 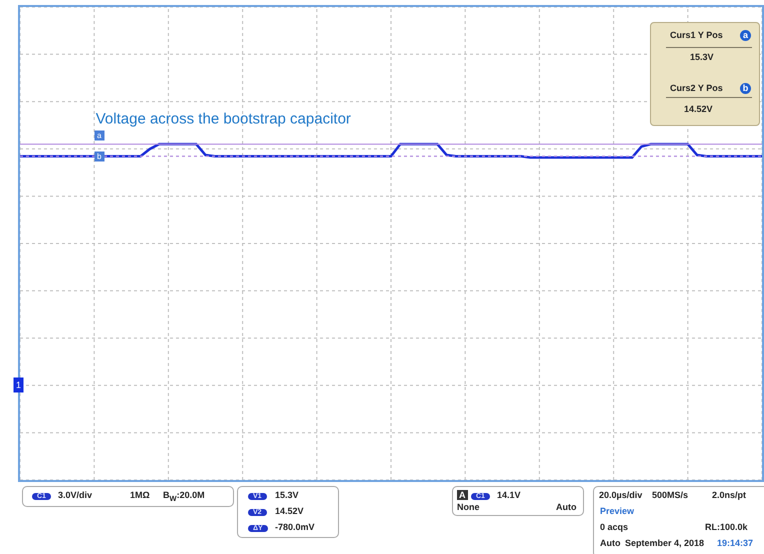 I want to click on annotation: 1, so click(x=19, y=385).